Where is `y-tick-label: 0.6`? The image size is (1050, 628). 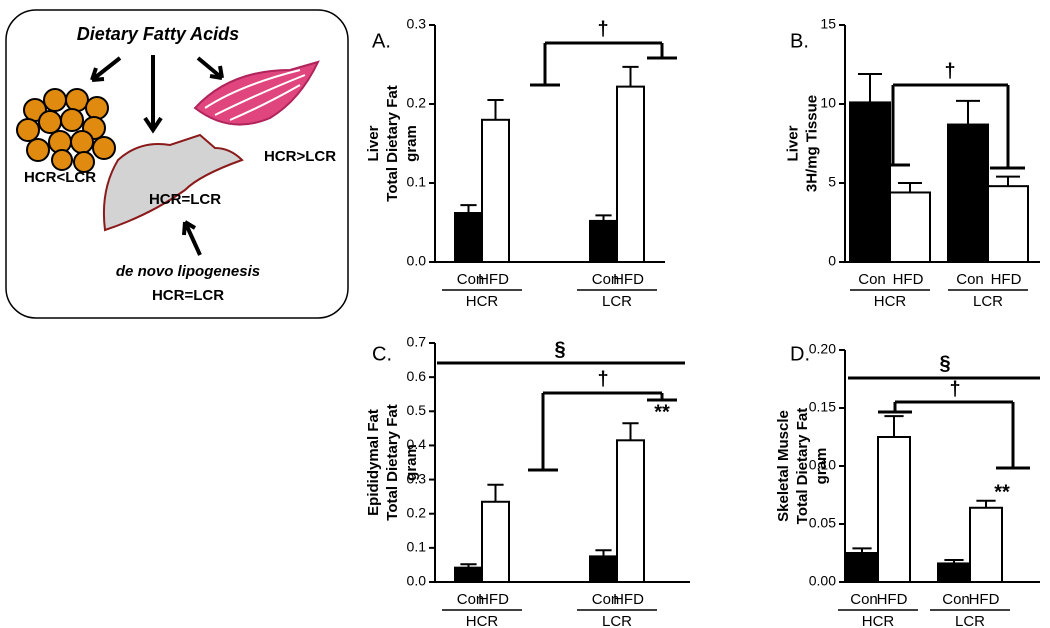 y-tick-label: 0.6 is located at coordinates (417, 376).